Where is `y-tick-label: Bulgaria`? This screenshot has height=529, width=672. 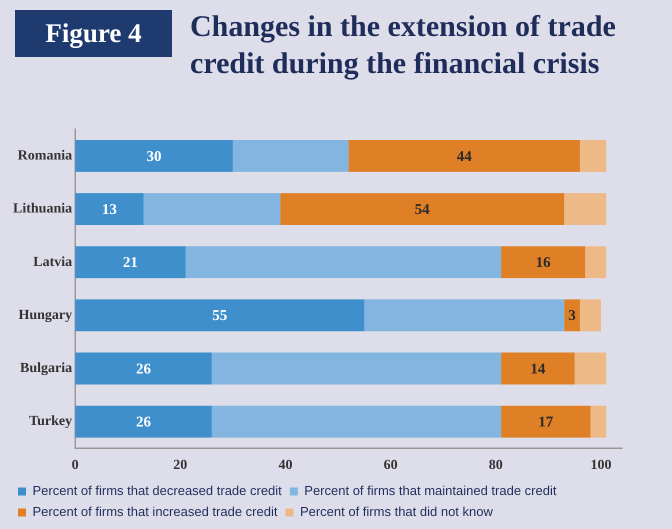 y-tick-label: Bulgaria is located at coordinates (46, 368).